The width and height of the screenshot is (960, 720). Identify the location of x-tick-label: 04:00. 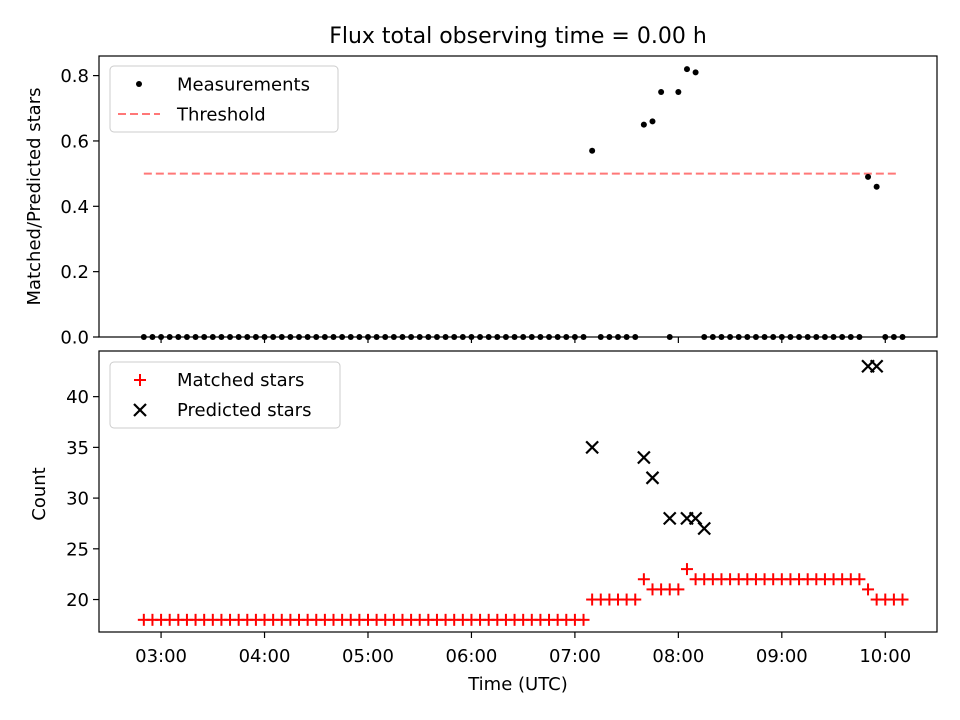
(265, 656).